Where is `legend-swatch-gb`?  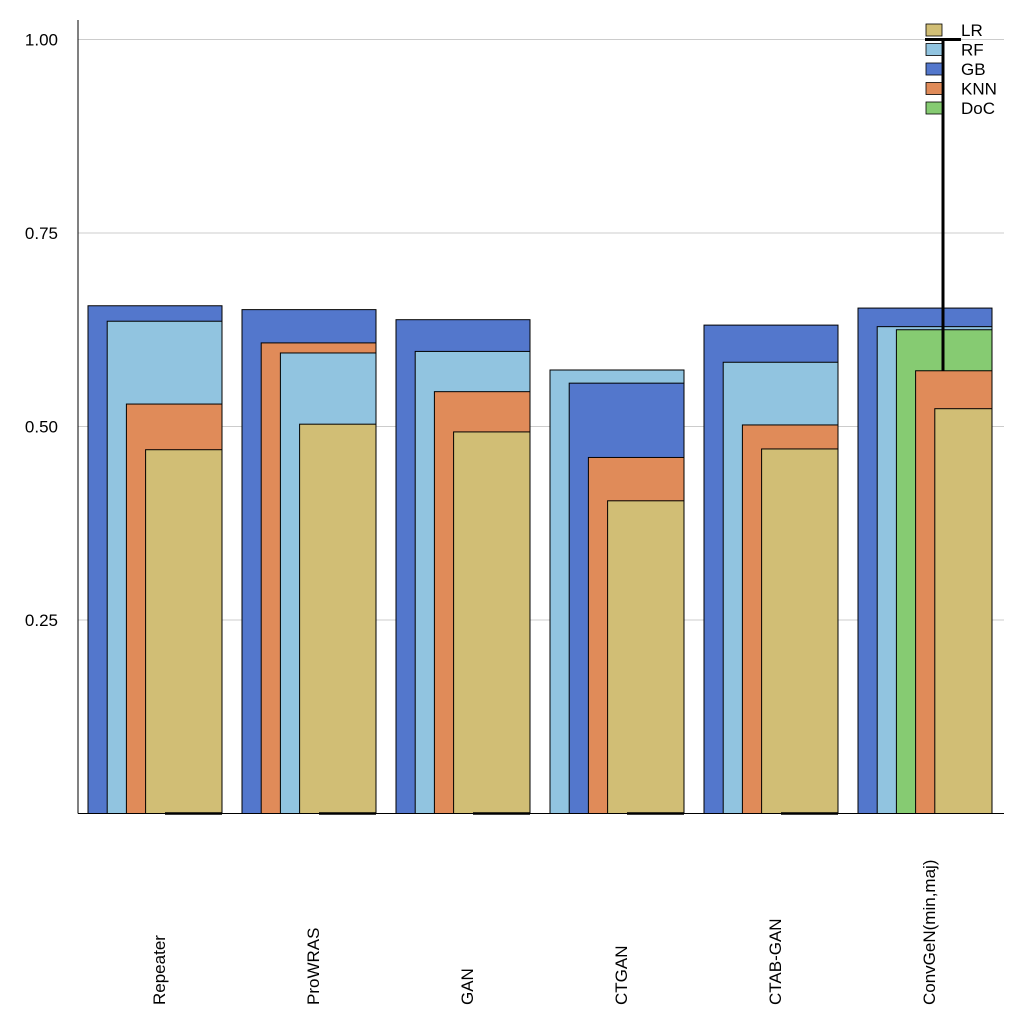 legend-swatch-gb is located at coordinates (934, 69).